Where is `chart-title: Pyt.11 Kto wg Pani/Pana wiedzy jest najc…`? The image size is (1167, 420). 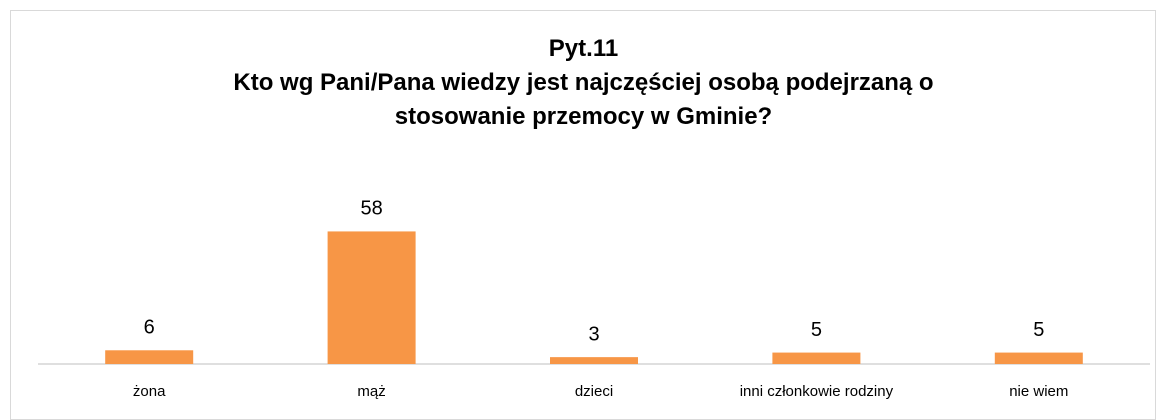 chart-title: Pyt.11 Kto wg Pani/Pana wiedzy jest najc… is located at coordinates (583, 82).